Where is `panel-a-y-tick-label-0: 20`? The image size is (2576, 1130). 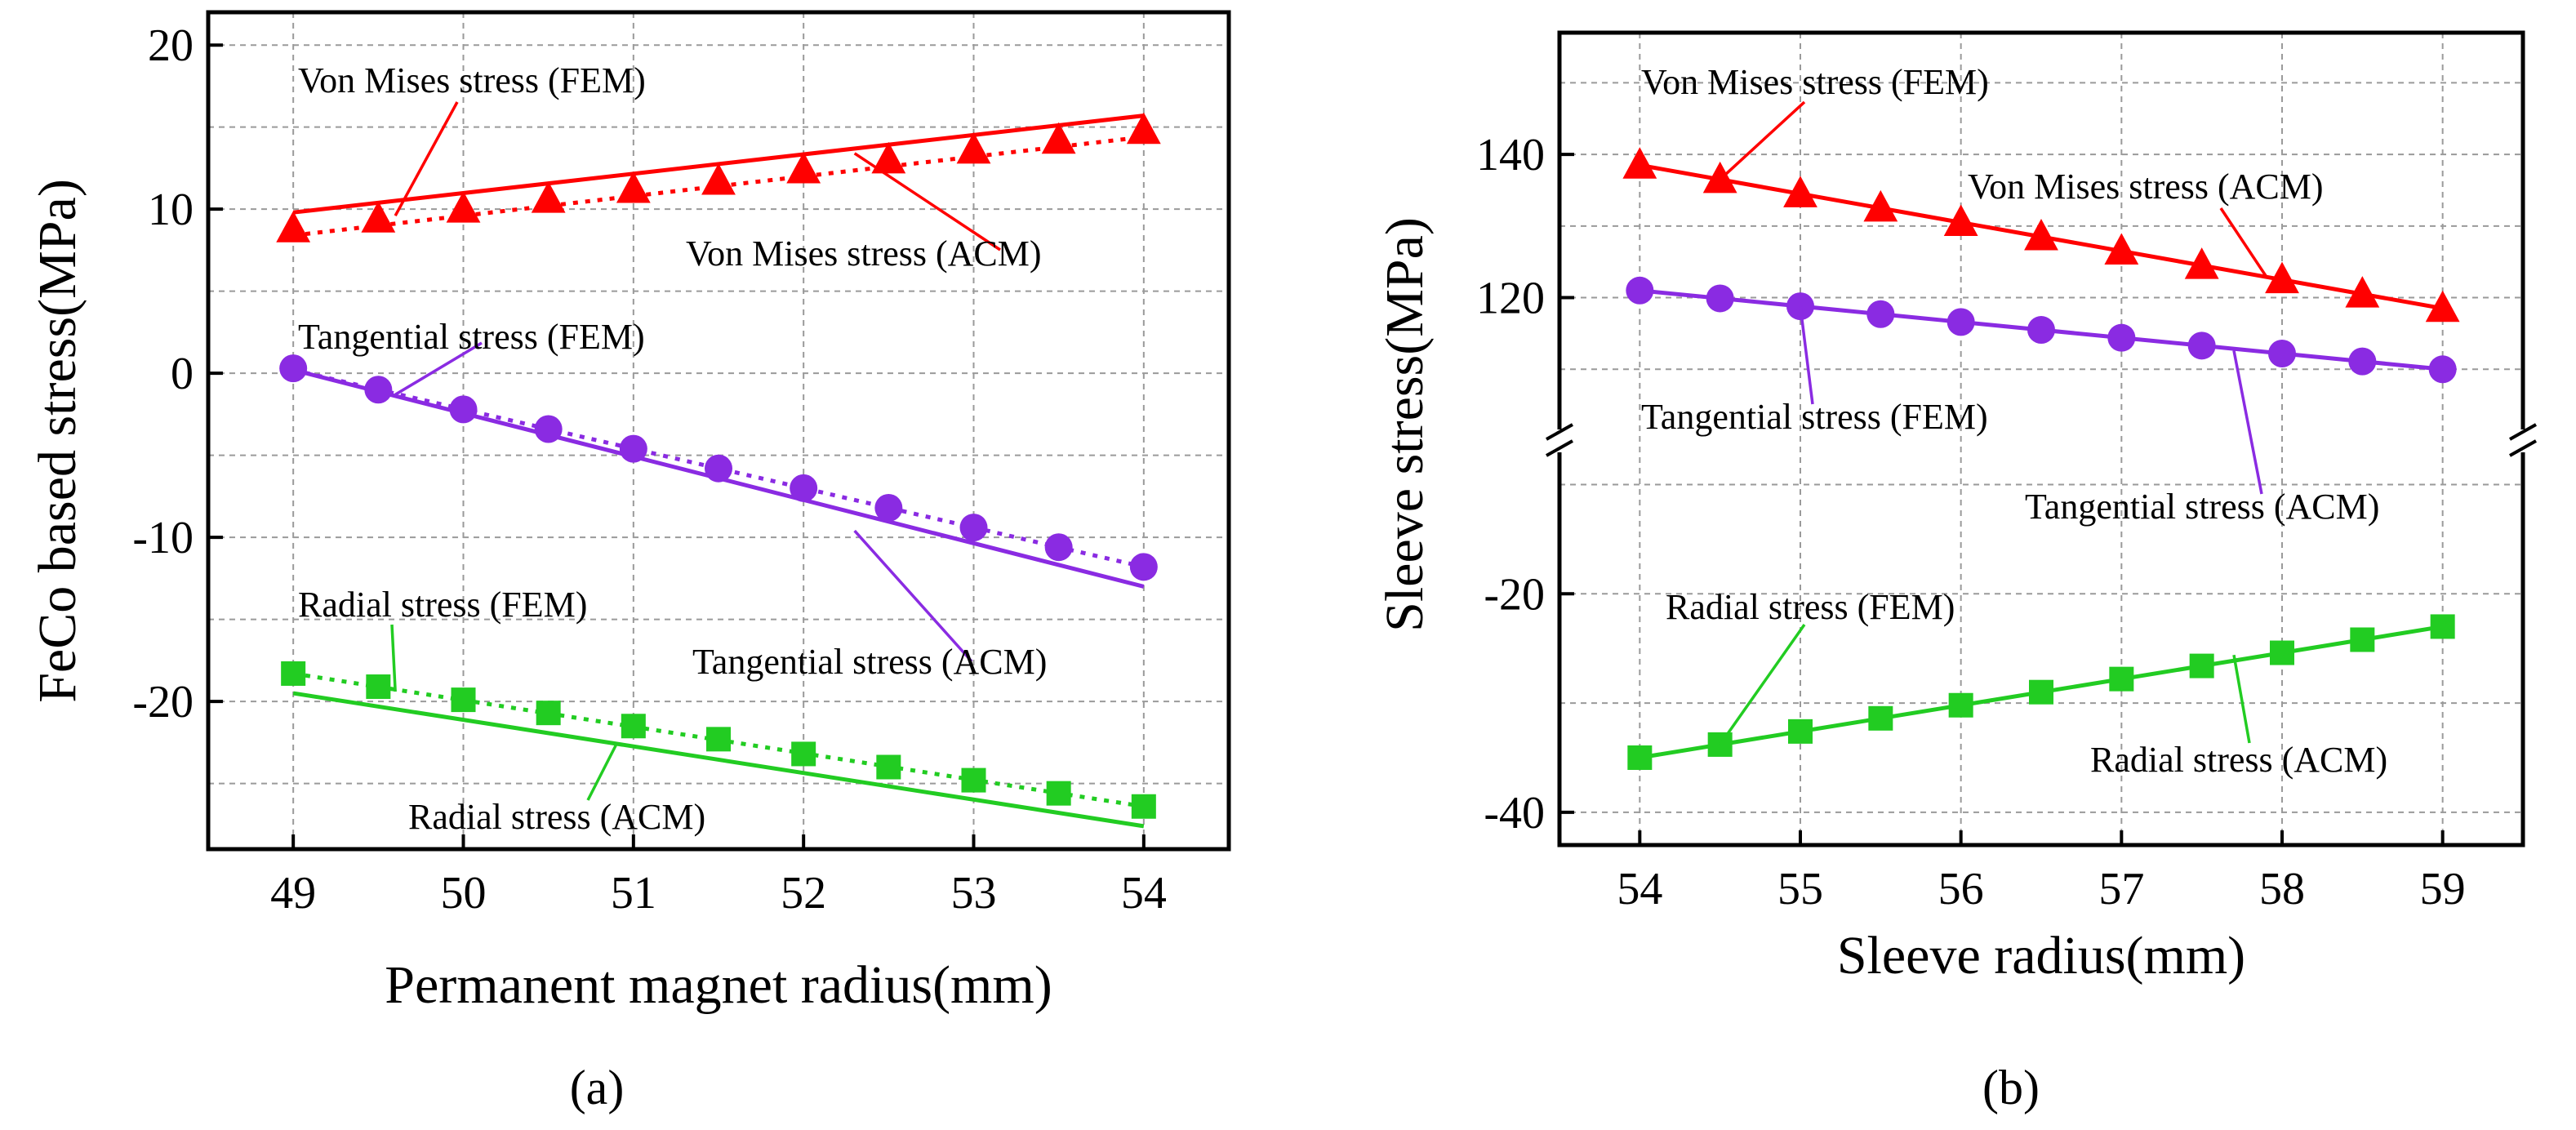 panel-a-y-tick-label-0: 20 is located at coordinates (171, 46).